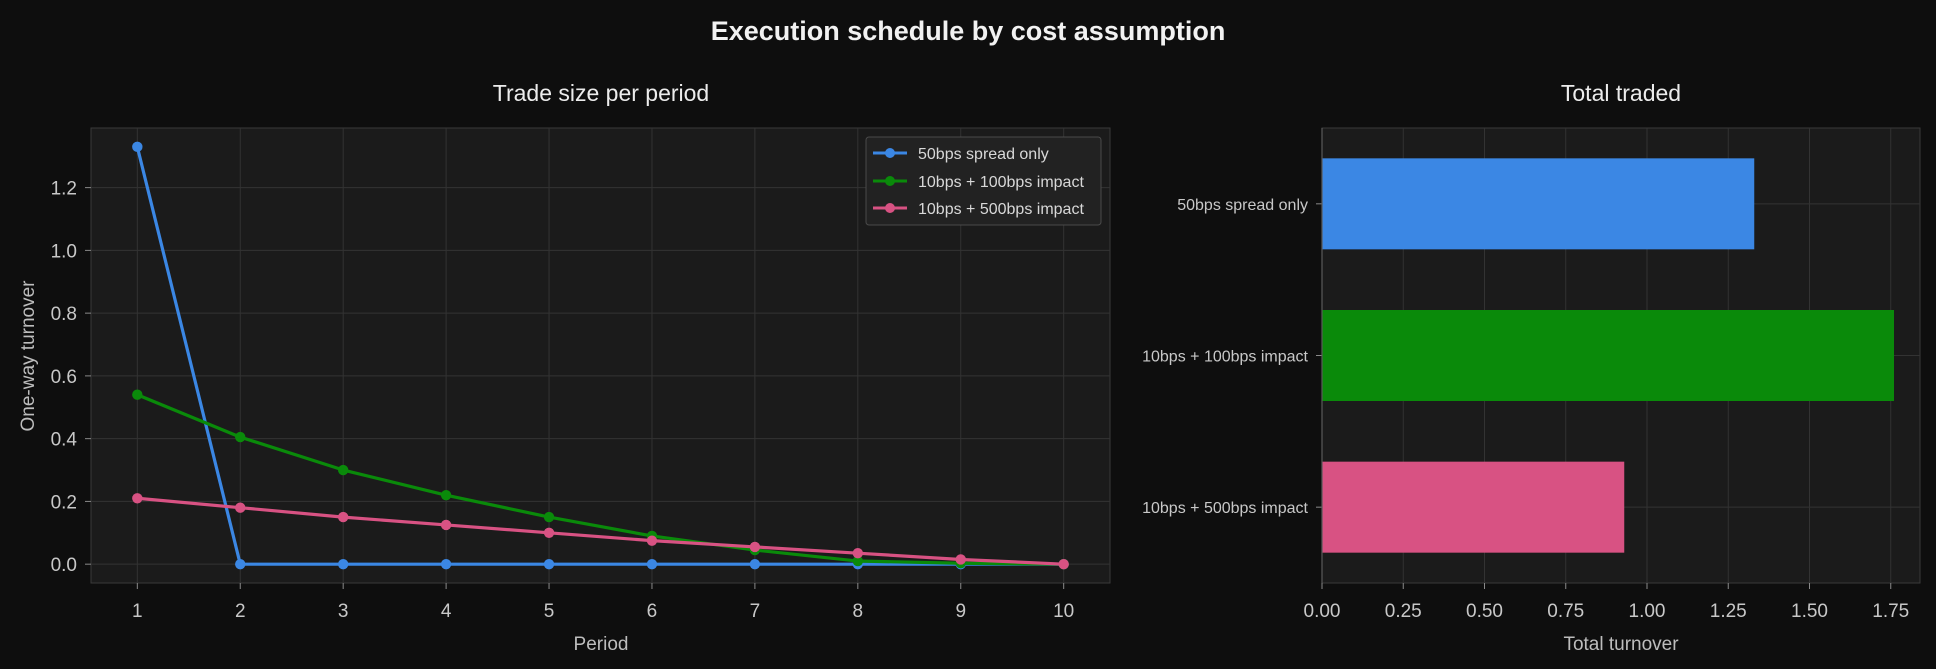 This screenshot has height=669, width=1936. Describe the element at coordinates (1001, 209) in the screenshot. I see `legend-label-impact-500: 10bps + 500bps impact` at that location.